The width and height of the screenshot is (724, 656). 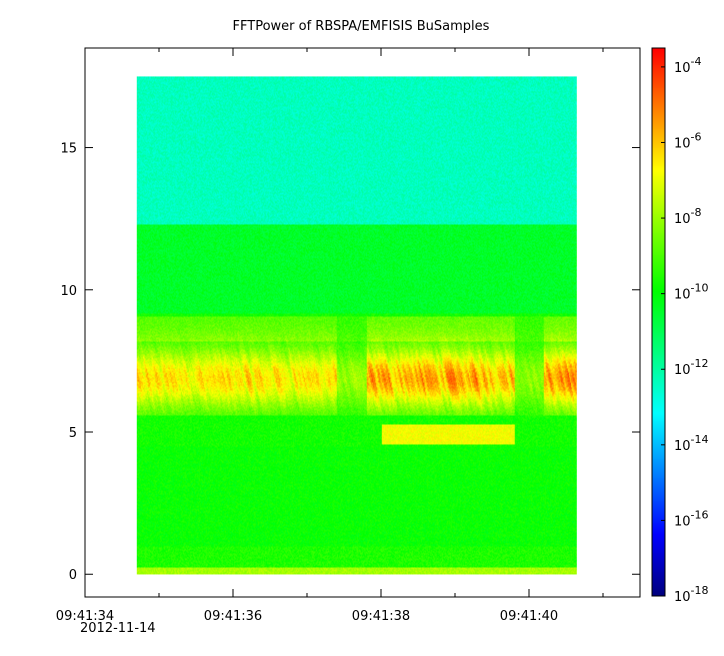 I want to click on colorbar-tick-label: 10⁻⁶, so click(x=688, y=140).